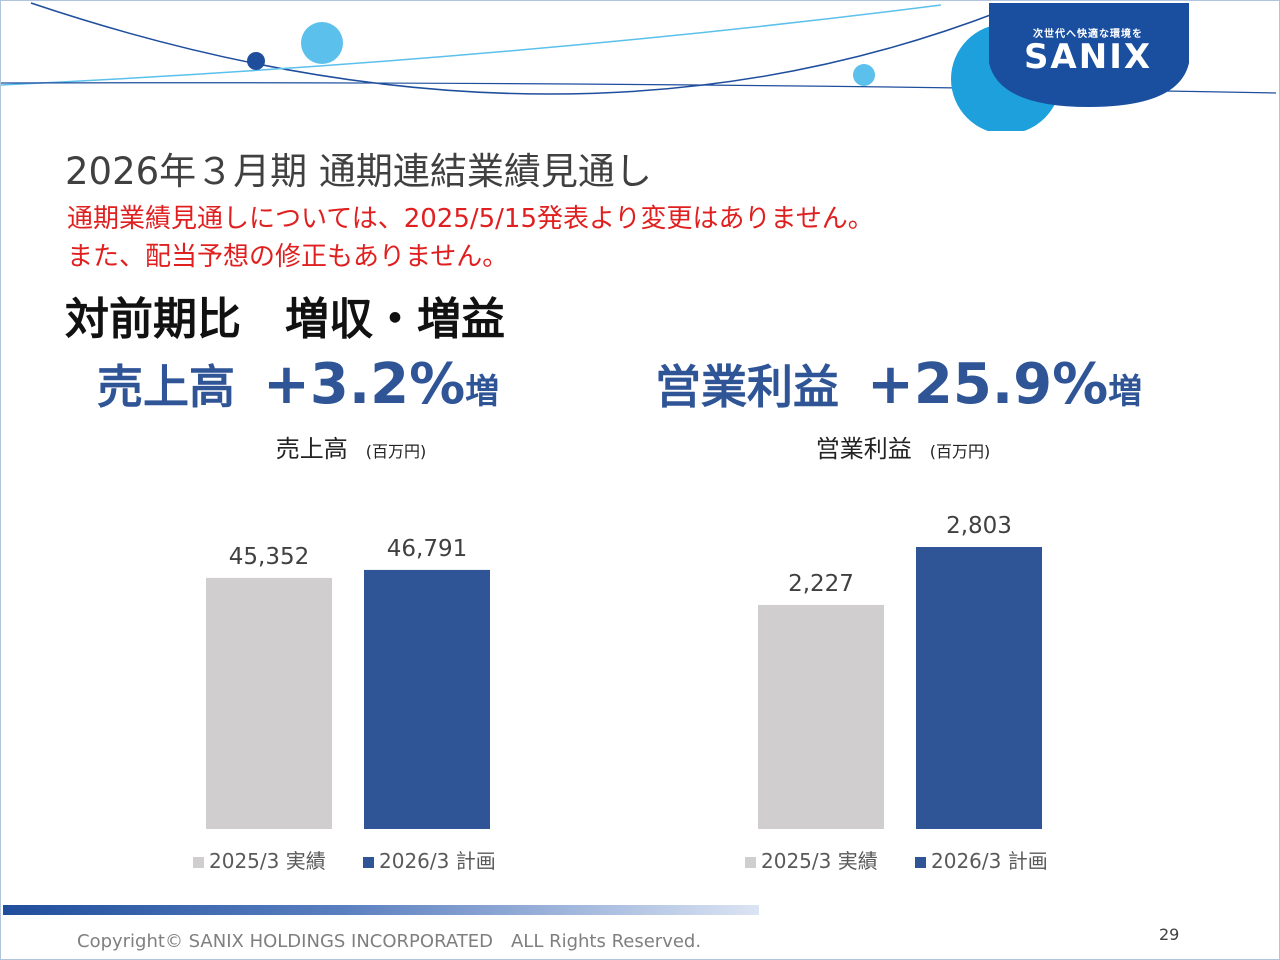  I want to click on logo-tagline: 次世代へ快適な環境を, so click(1088, 34).